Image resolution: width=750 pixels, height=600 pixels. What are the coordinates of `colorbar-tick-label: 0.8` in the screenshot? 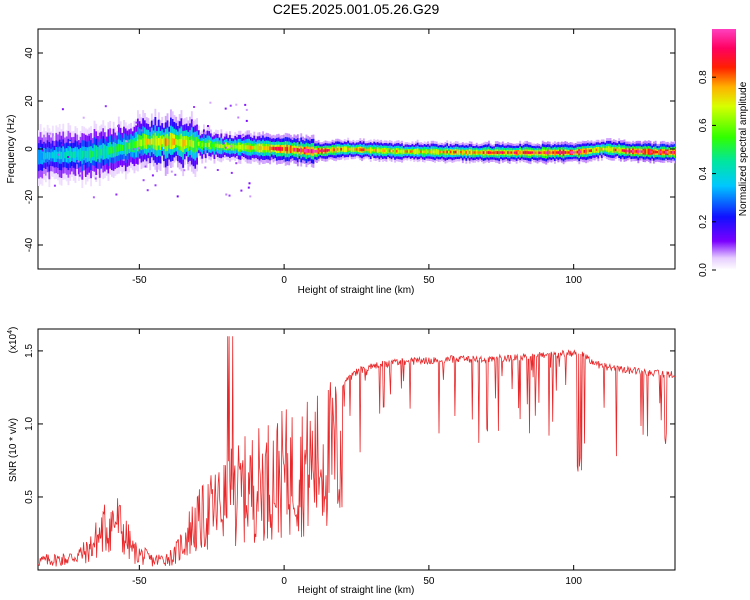 It's located at (703, 77).